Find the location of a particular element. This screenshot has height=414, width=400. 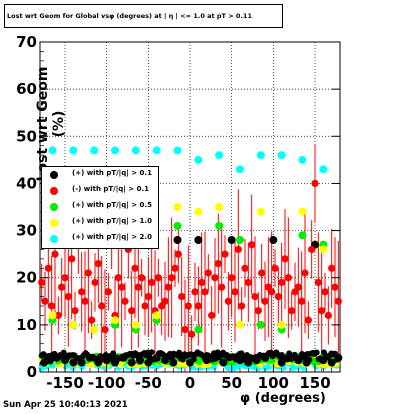

x-tick-label: 0 is located at coordinates (190, 383).